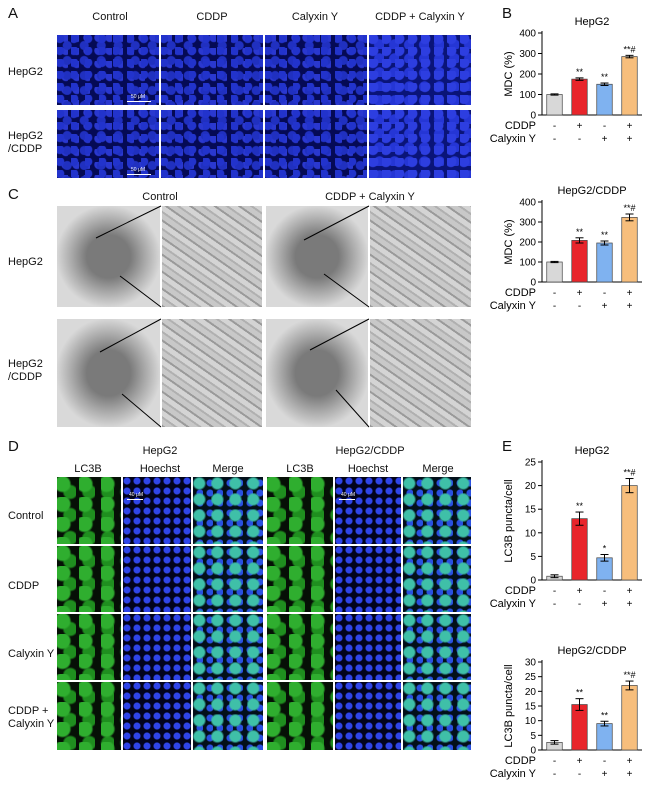 This screenshot has width=650, height=786. I want to click on lc3b-tile-r0-c5, so click(437, 510).